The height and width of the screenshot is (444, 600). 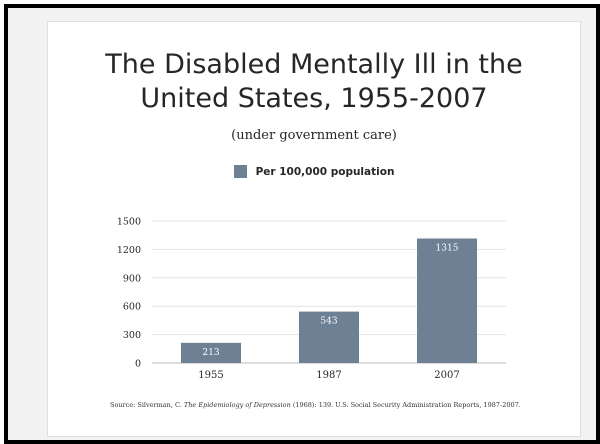 I want to click on data-label-1987: 543, so click(x=328, y=322).